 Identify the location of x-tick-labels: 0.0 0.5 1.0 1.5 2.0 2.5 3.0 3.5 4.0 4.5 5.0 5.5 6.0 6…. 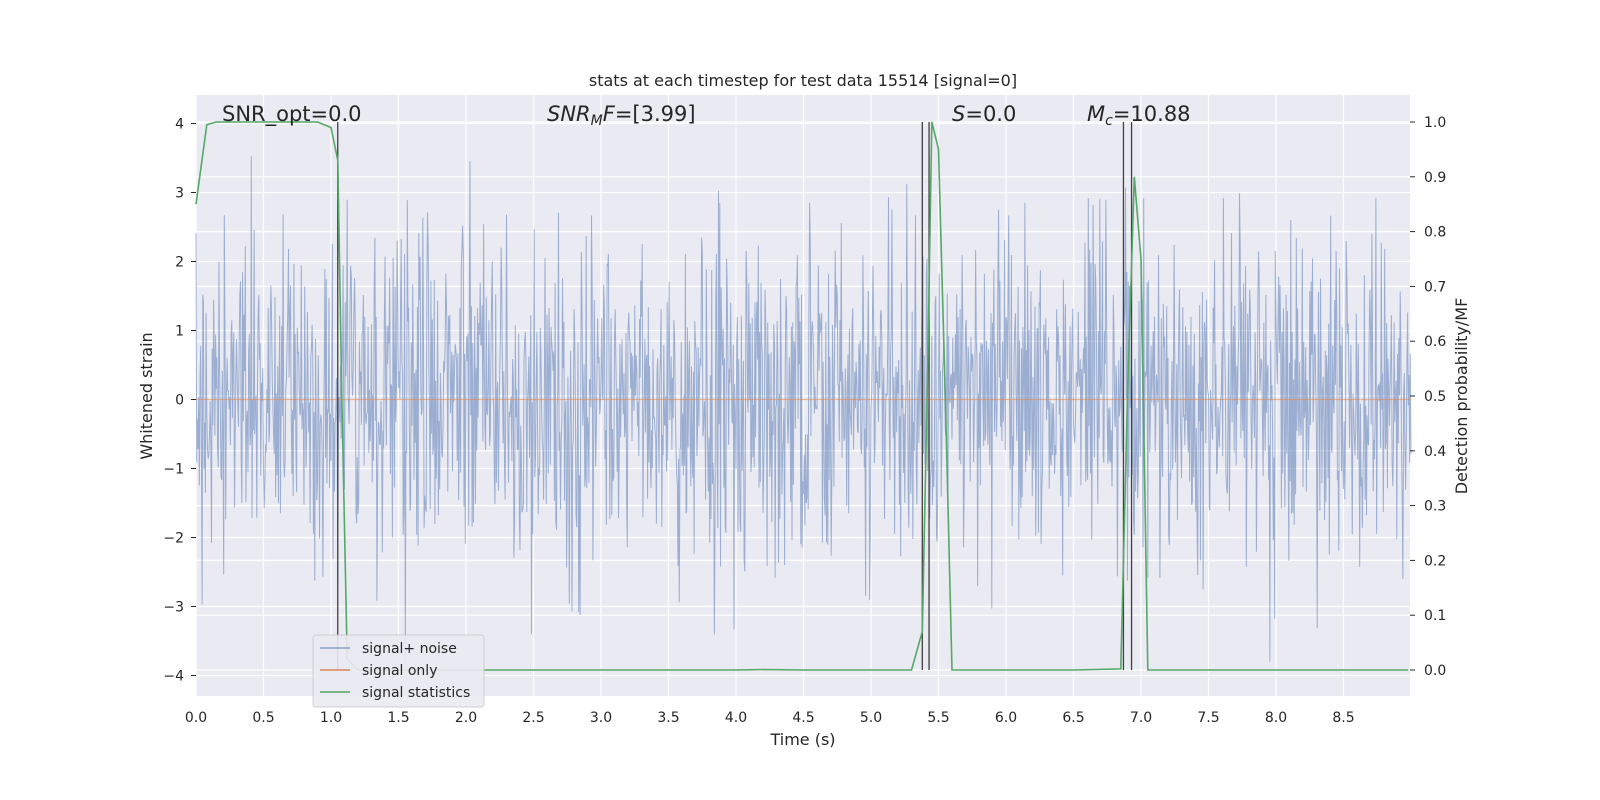
(770, 718).